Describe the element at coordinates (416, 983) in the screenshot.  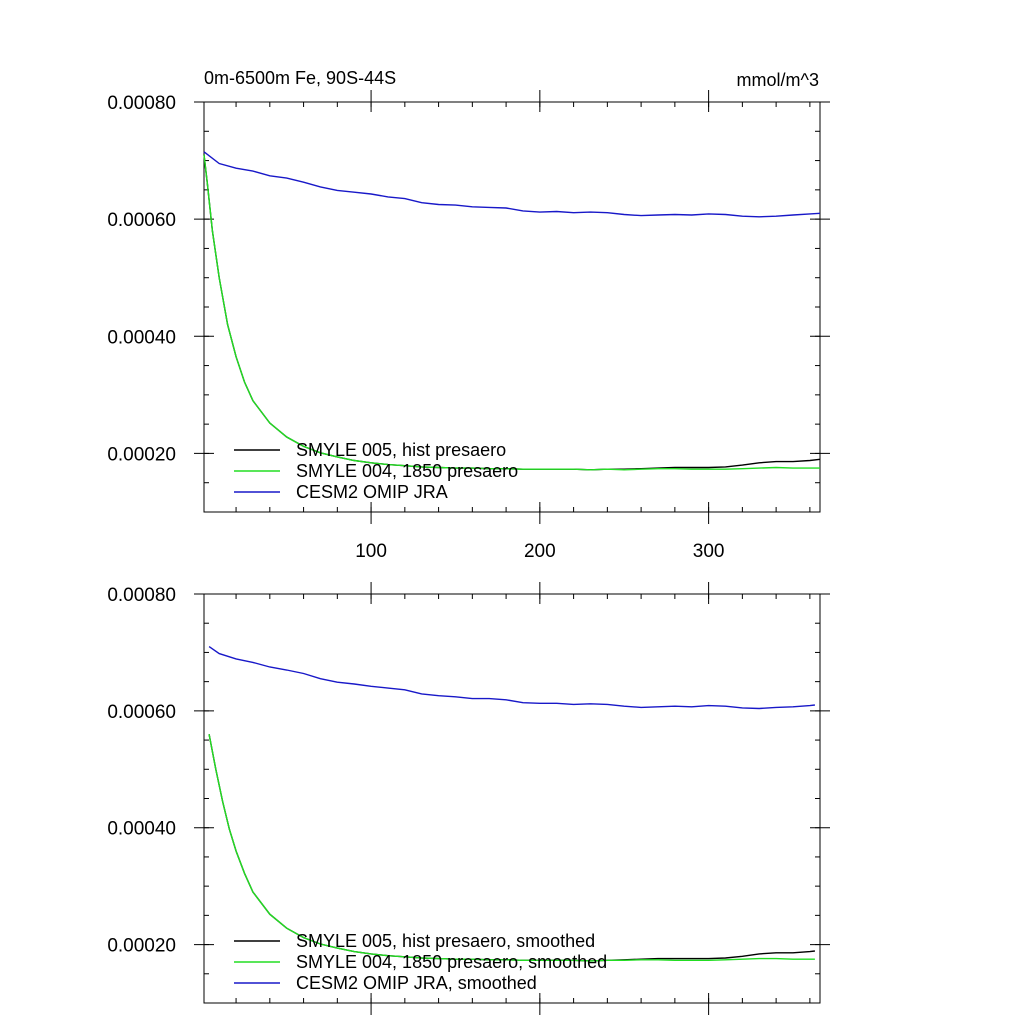
I see `legend-label: CESM2 OMIP JRA, smoothed` at that location.